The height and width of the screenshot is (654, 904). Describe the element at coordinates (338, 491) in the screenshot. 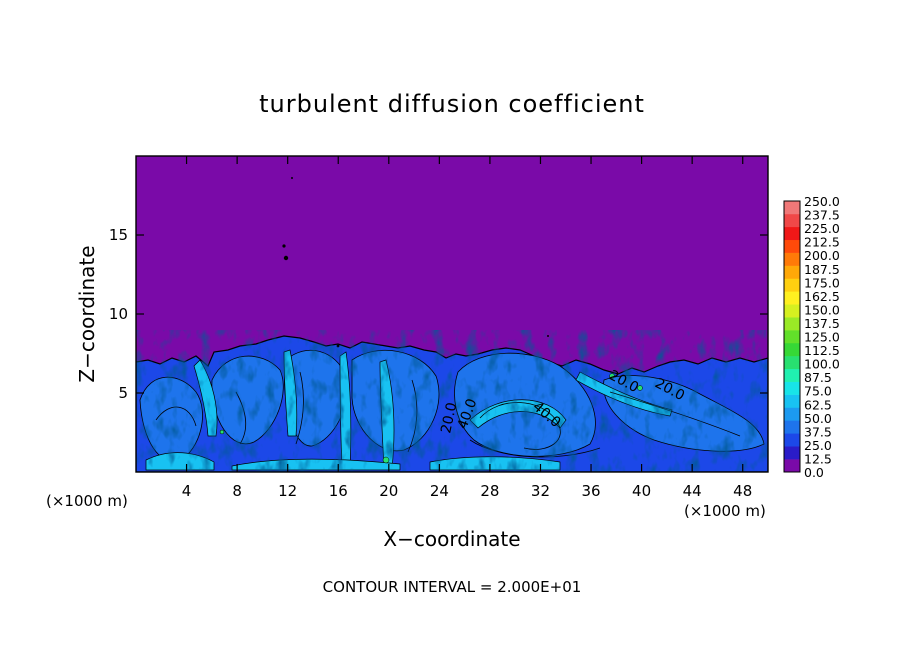

I see `x-tick-label: 16` at that location.